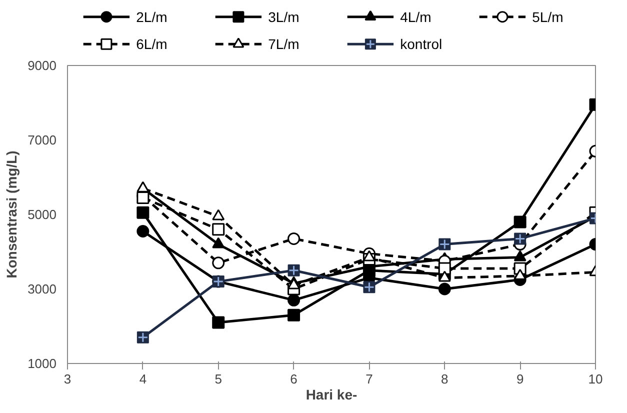 The width and height of the screenshot is (627, 413). What do you see at coordinates (421, 44) in the screenshot?
I see `legend-label: kontrol` at bounding box center [421, 44].